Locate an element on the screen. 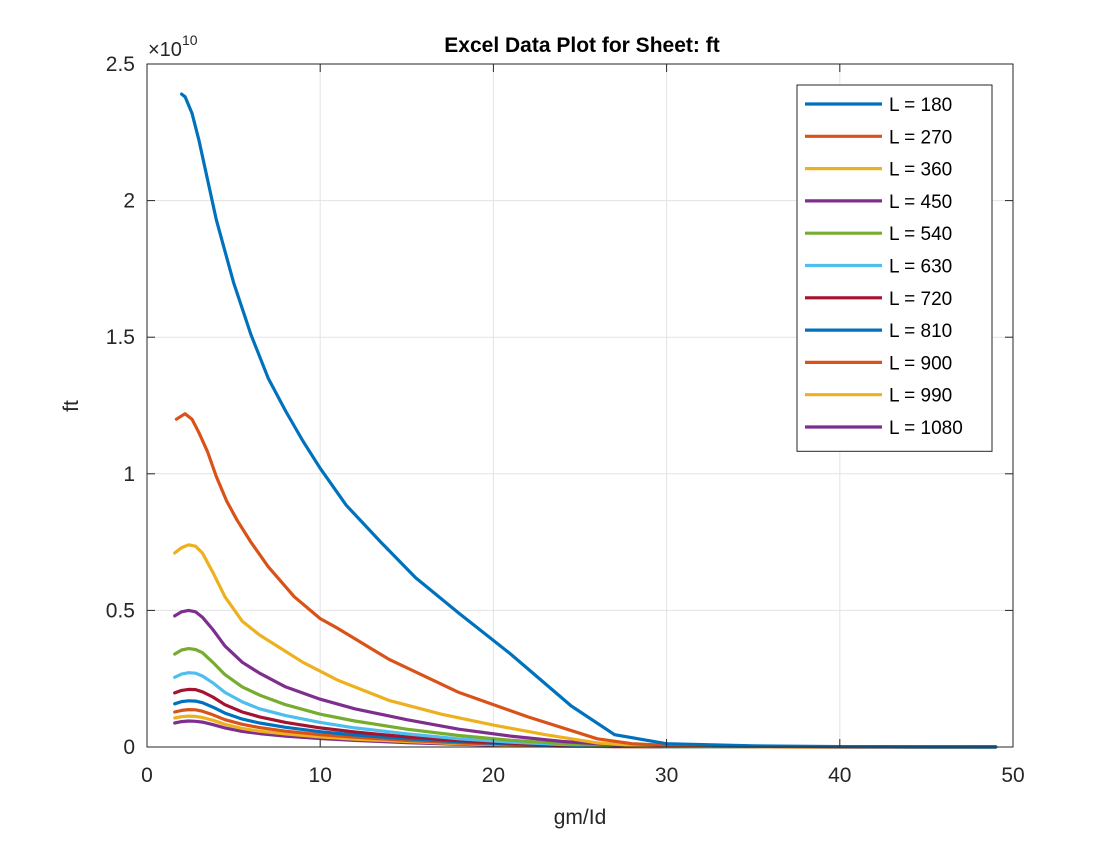  y-tick-label: 1.5 is located at coordinates (120, 337).